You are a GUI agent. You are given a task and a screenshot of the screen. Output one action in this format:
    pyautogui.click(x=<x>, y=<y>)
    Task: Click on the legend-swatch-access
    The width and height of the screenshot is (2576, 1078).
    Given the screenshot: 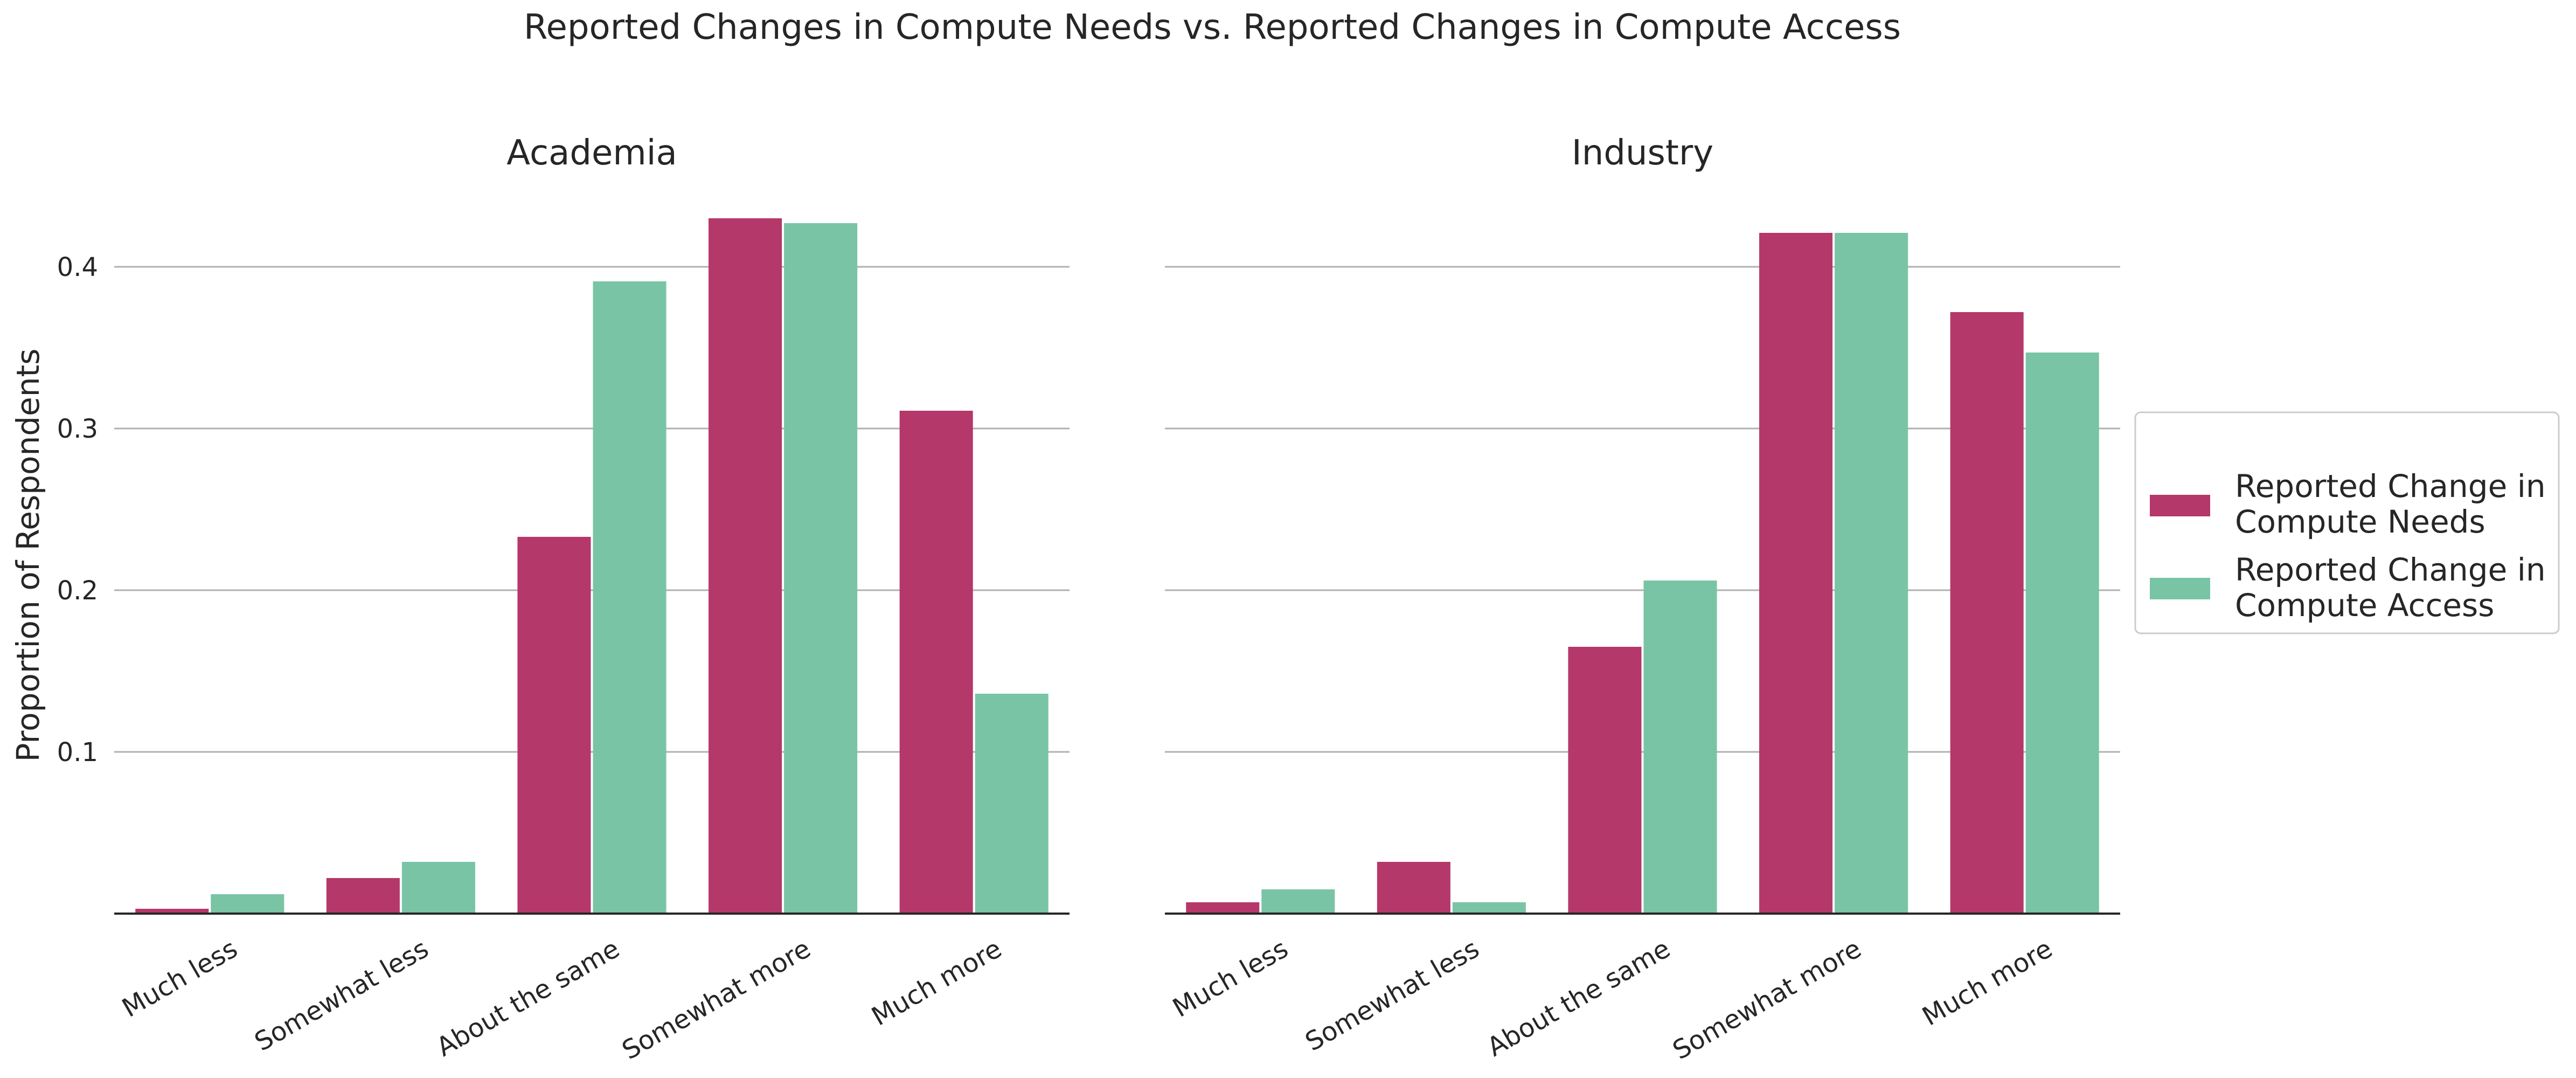 What is the action you would take?
    pyautogui.click(x=2180, y=589)
    